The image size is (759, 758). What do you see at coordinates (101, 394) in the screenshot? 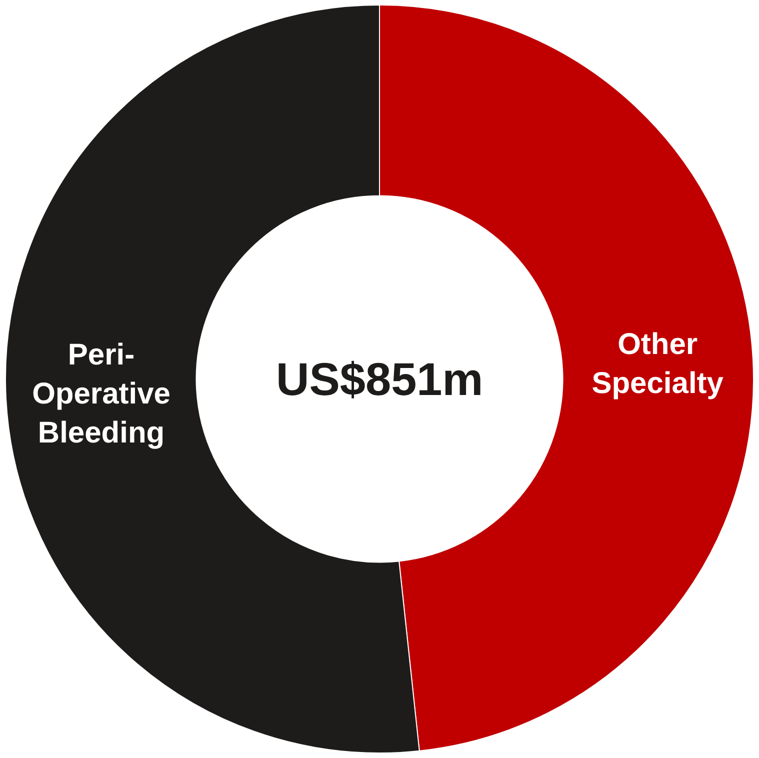
I see `slice-label: Peri-Operative Bleeding` at bounding box center [101, 394].